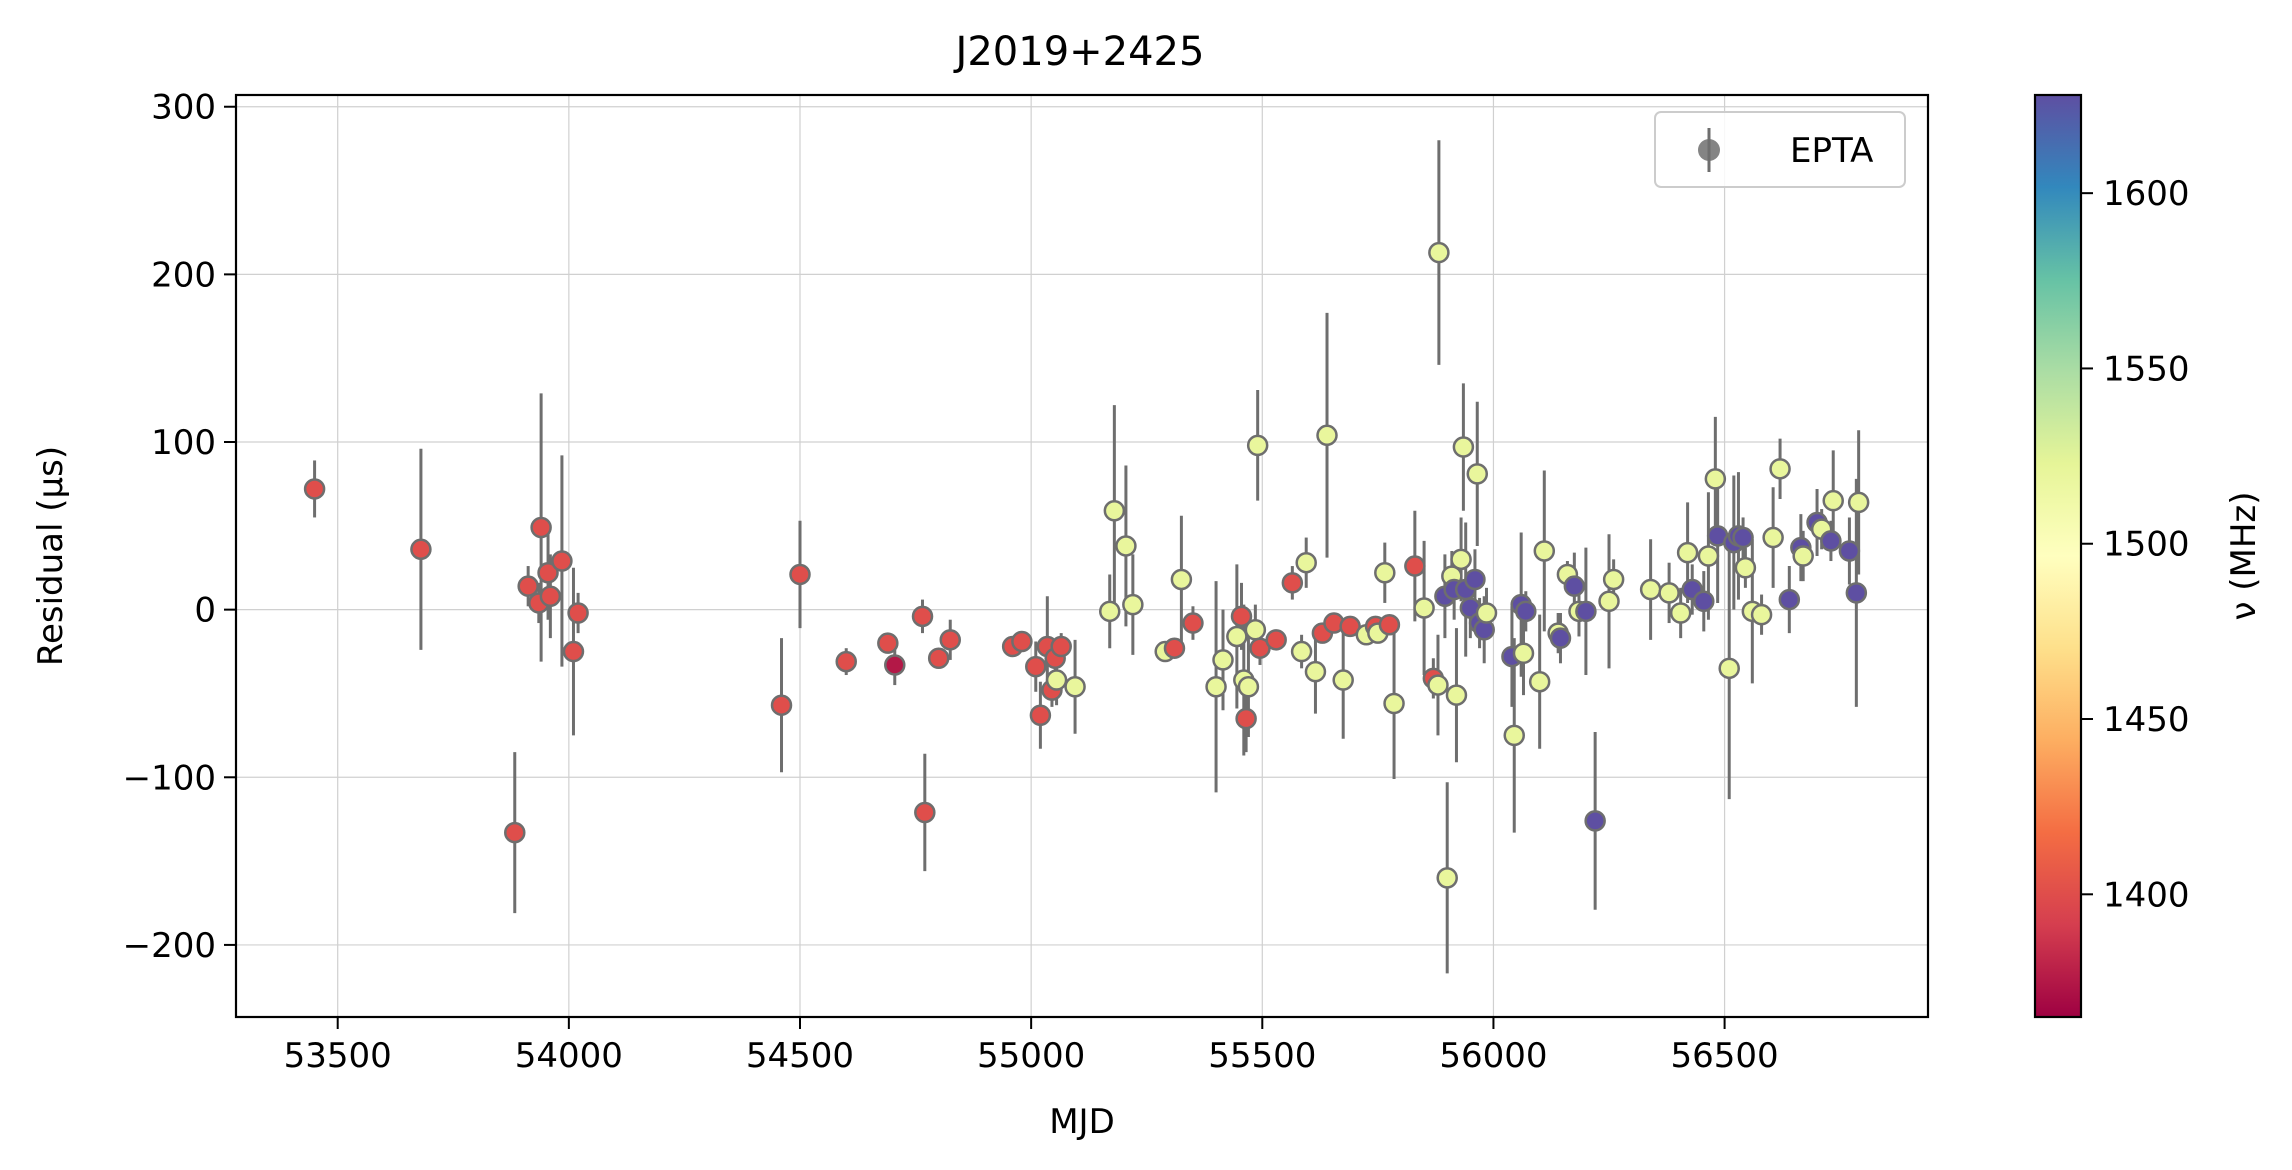 Image resolution: width=2292 pixels, height=1170 pixels. Describe the element at coordinates (1709, 150) in the screenshot. I see `legend-marker` at that location.